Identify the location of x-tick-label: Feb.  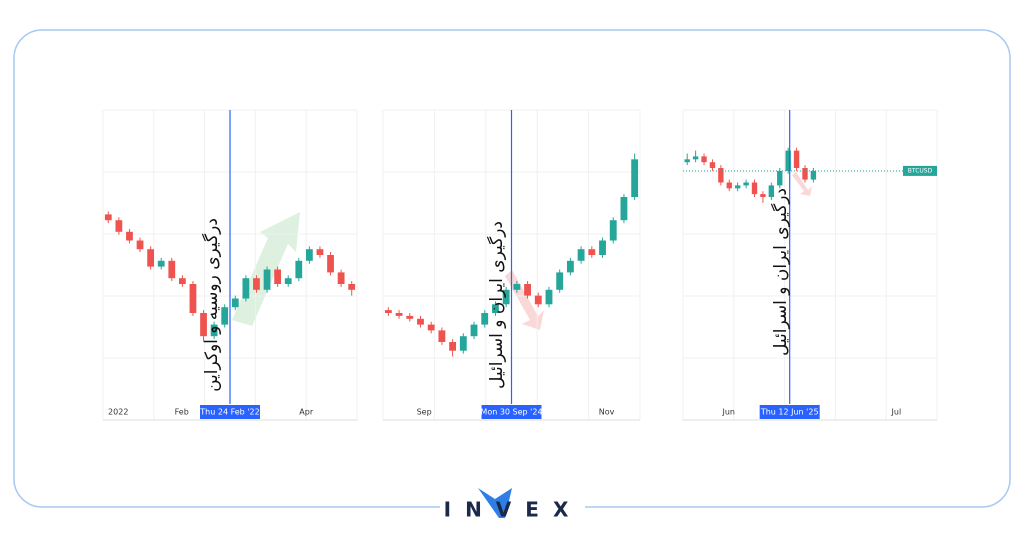
(182, 412).